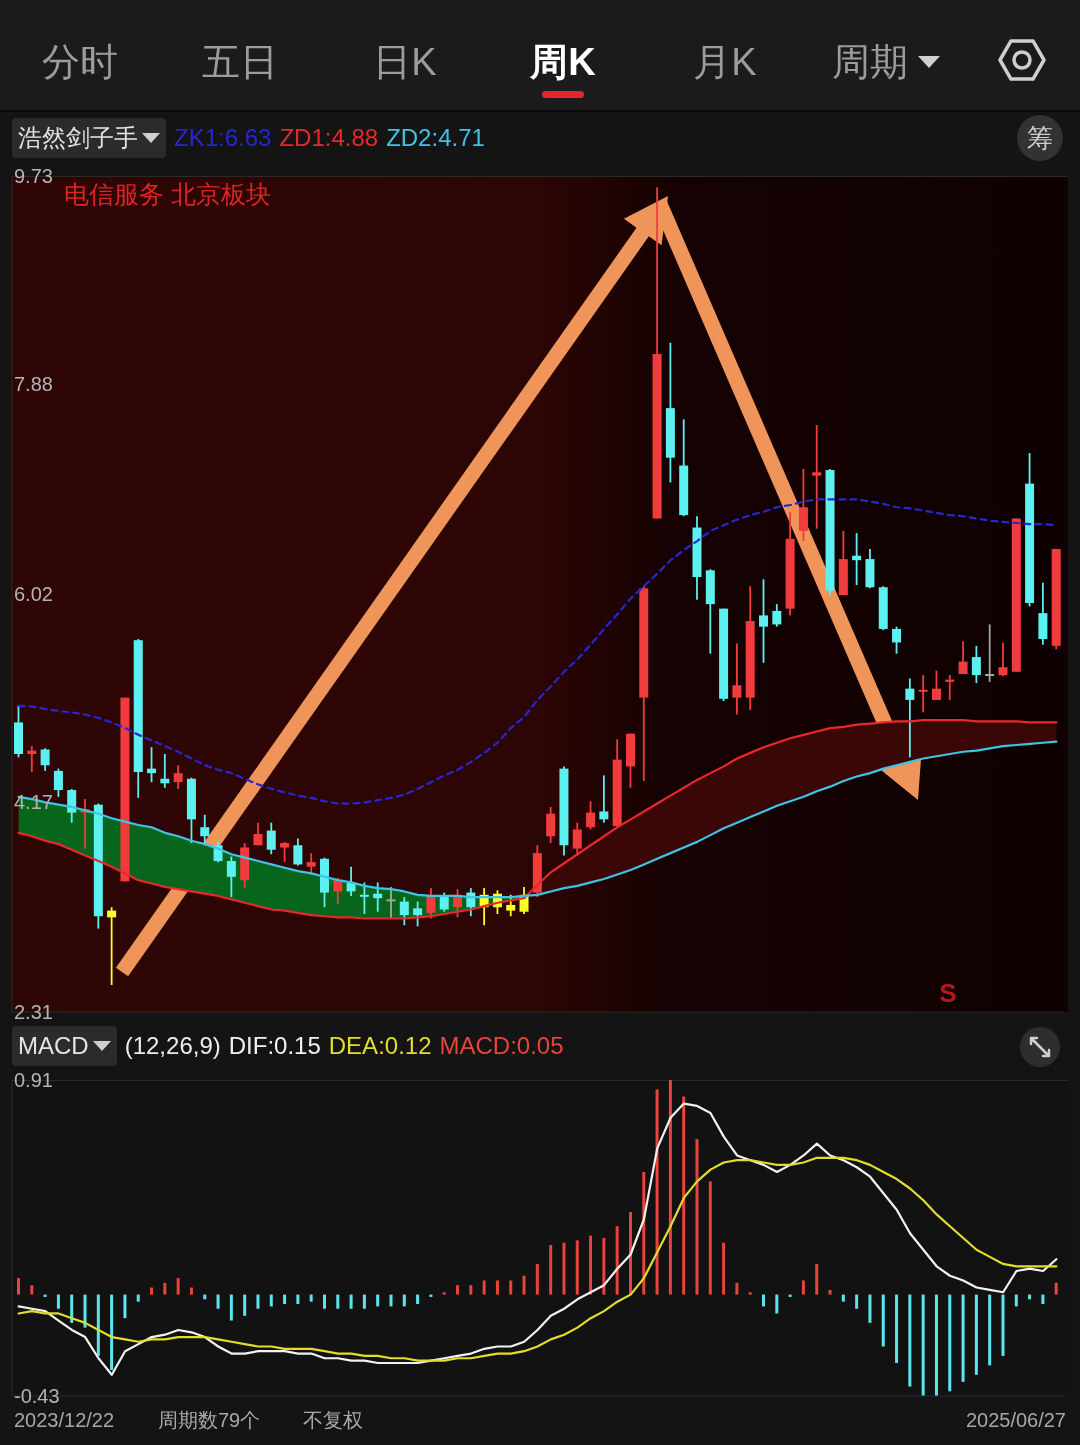 This screenshot has height=1445, width=1080. What do you see at coordinates (78, 138) in the screenshot?
I see `legend-title: 浩然剑子手` at bounding box center [78, 138].